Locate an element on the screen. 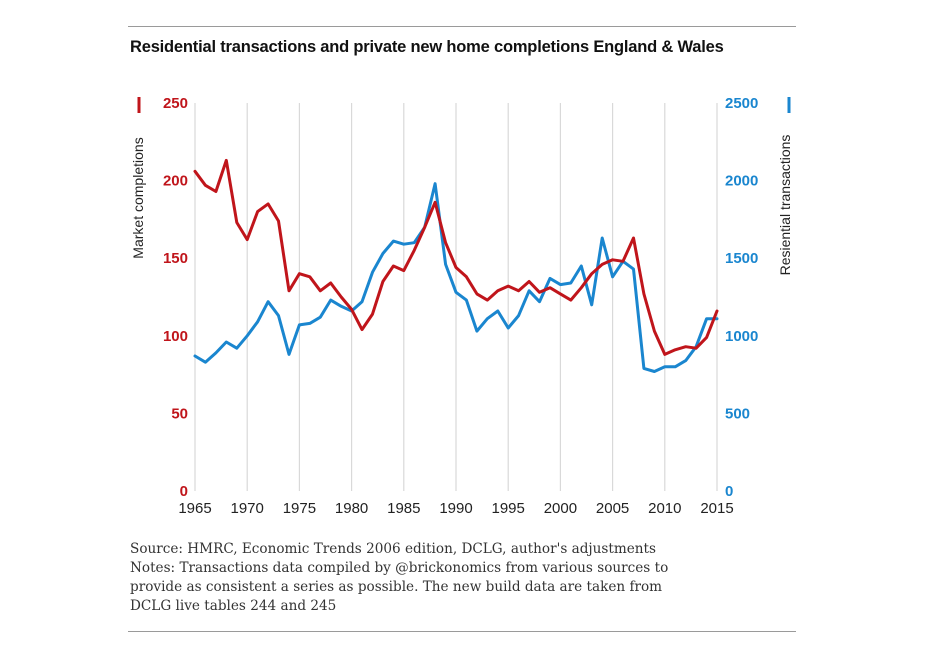 Image resolution: width=937 pixels, height=668 pixels. y-right-tick-label: 1000 is located at coordinates (741, 336).